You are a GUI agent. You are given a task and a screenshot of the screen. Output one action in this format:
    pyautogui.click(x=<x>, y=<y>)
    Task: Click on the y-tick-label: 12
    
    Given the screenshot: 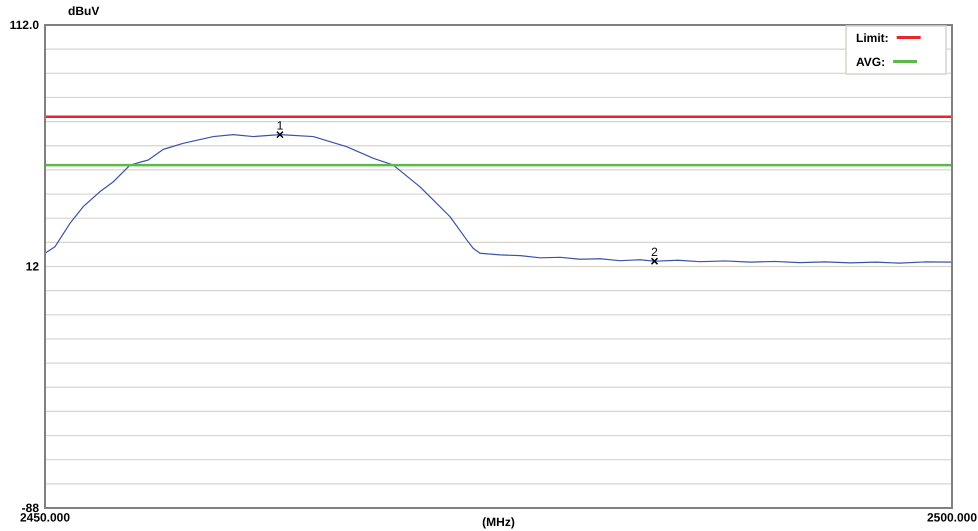 What is the action you would take?
    pyautogui.click(x=33, y=266)
    